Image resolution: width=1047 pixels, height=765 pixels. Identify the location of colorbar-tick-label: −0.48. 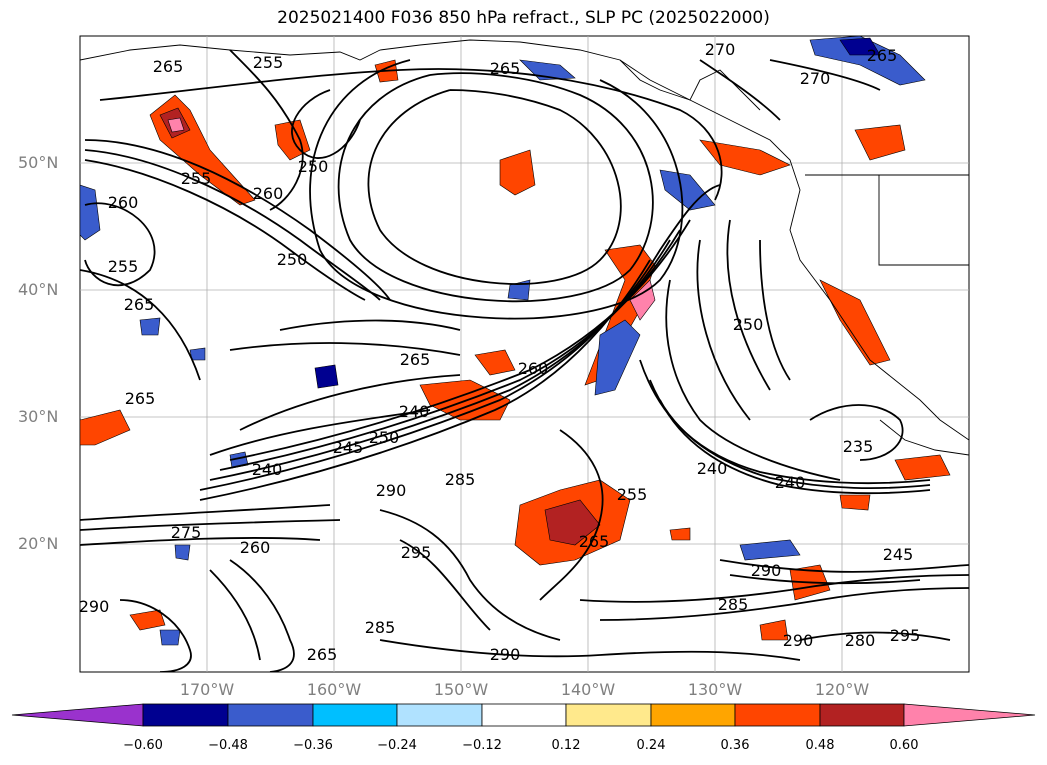
(228, 745).